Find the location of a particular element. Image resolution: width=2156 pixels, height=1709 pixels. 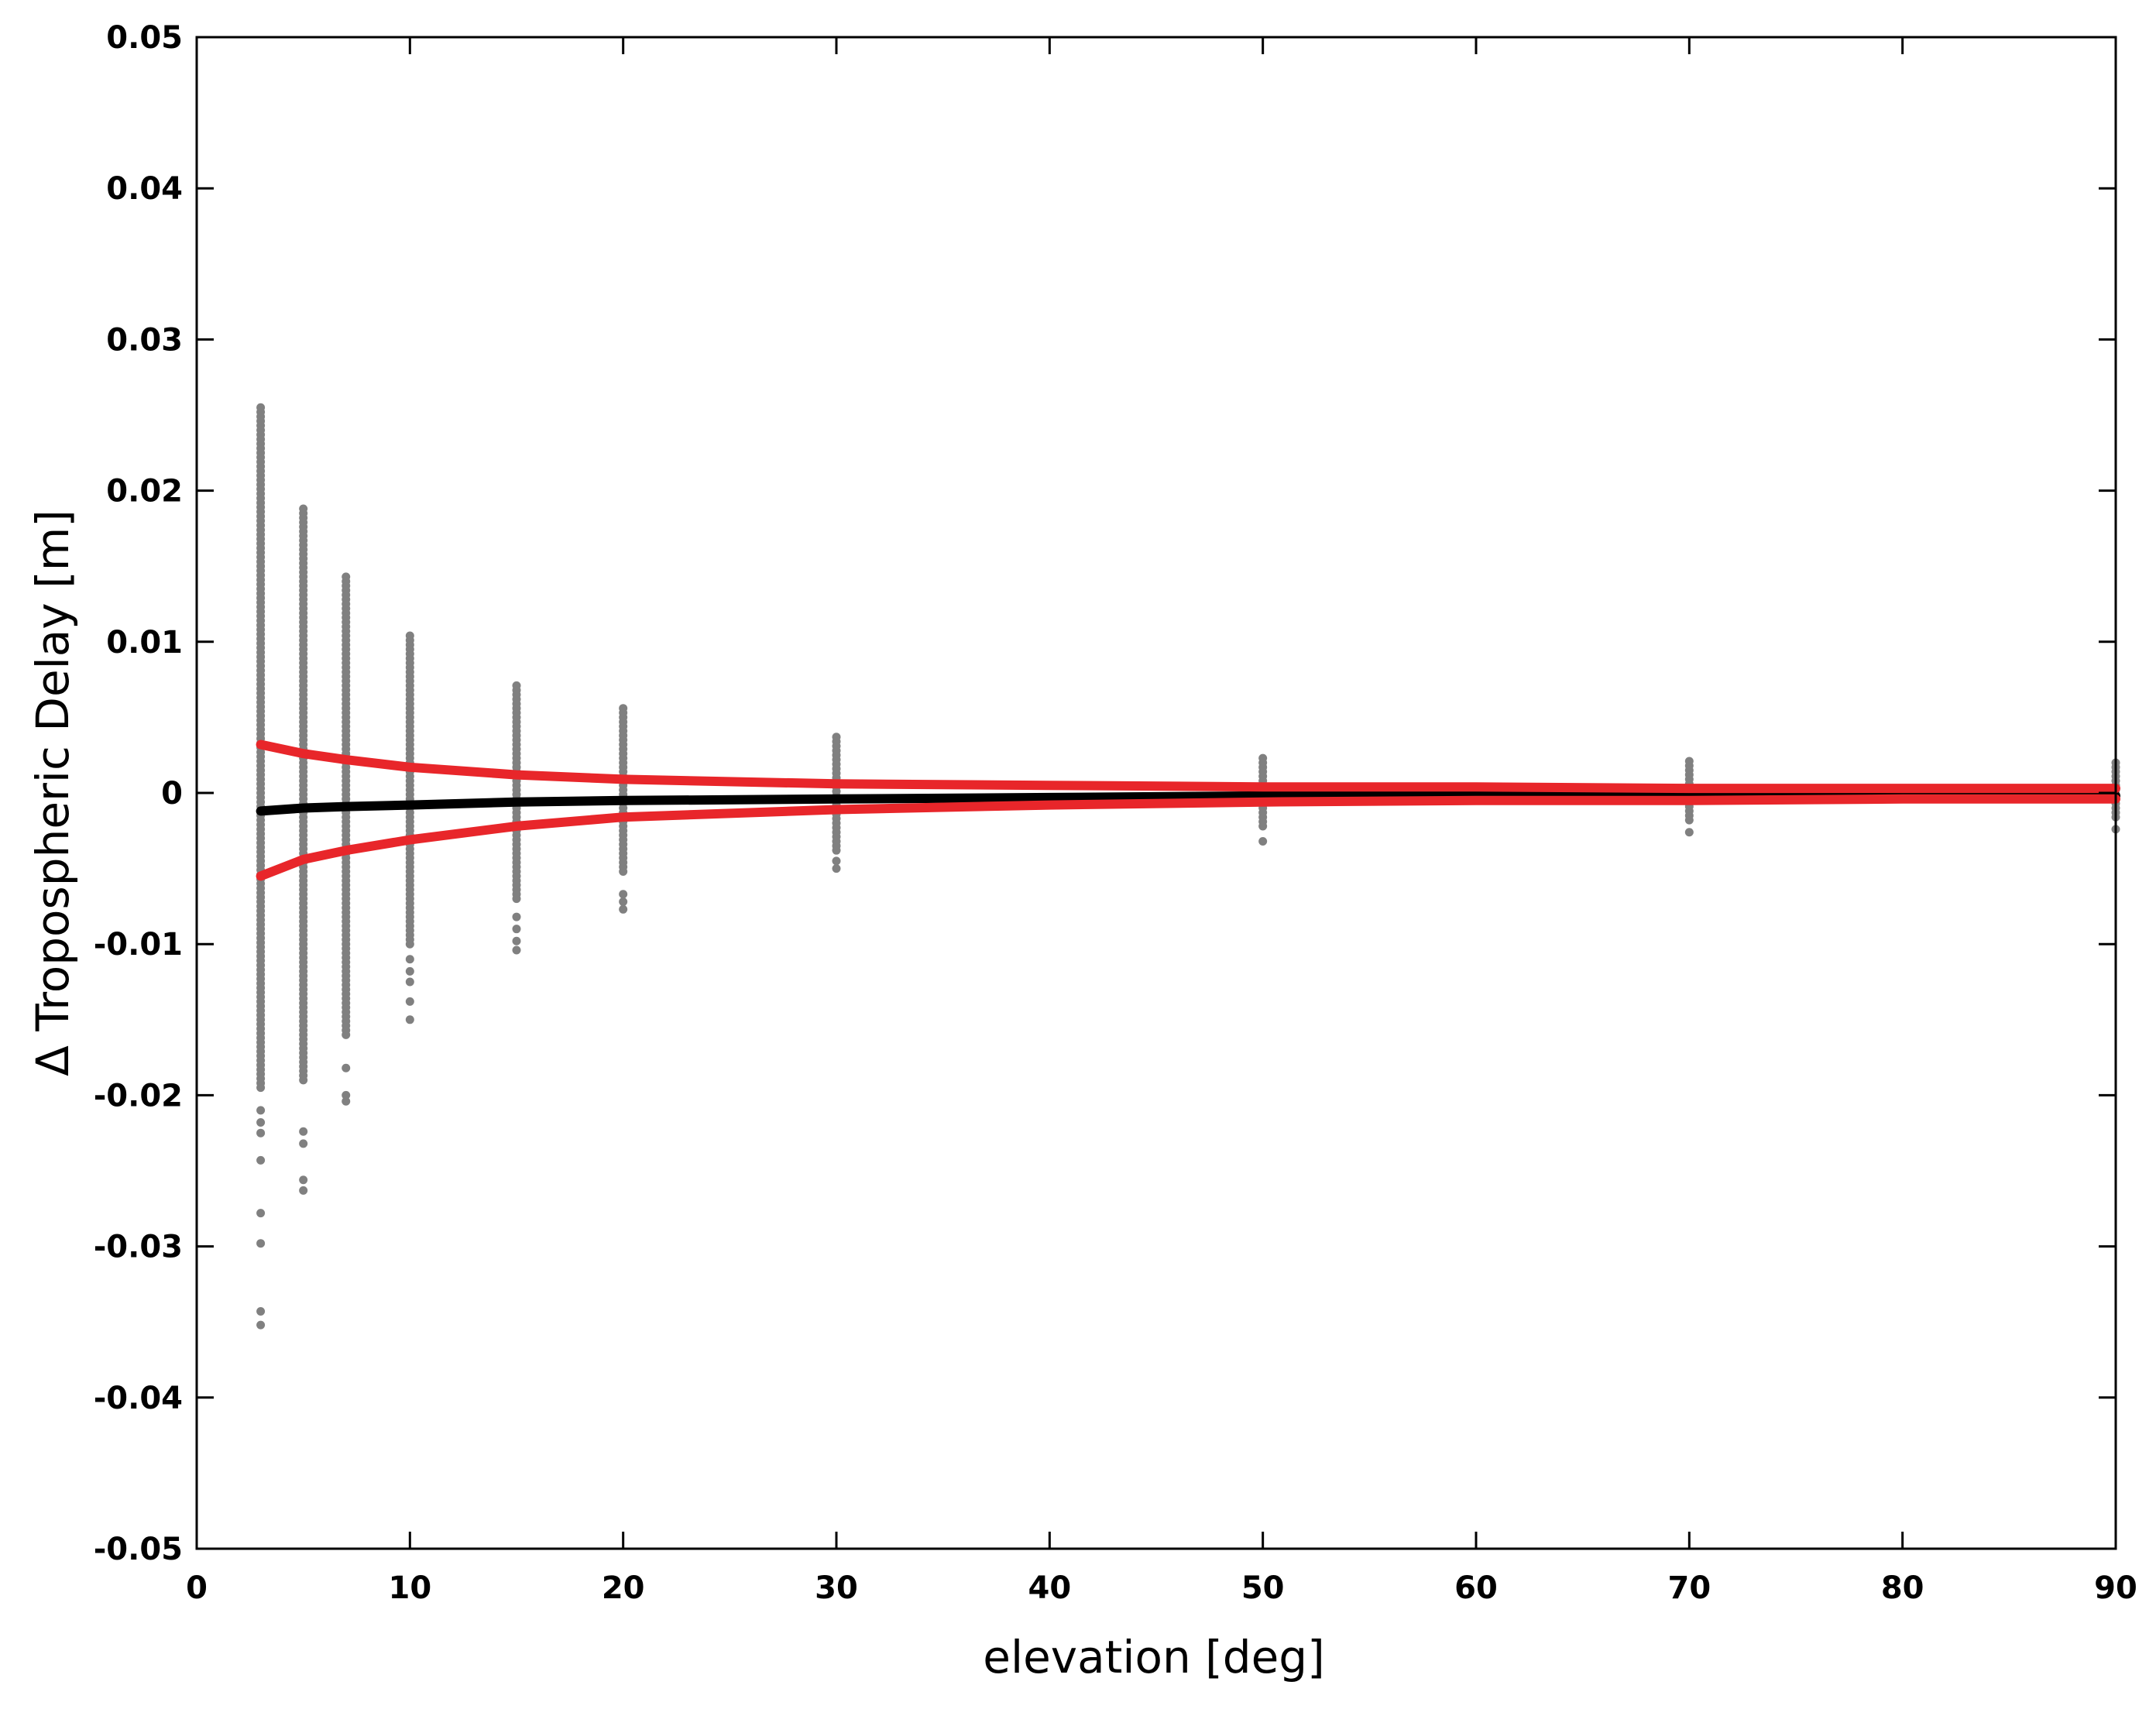

y-tick-label: -0.02 is located at coordinates (139, 1096).